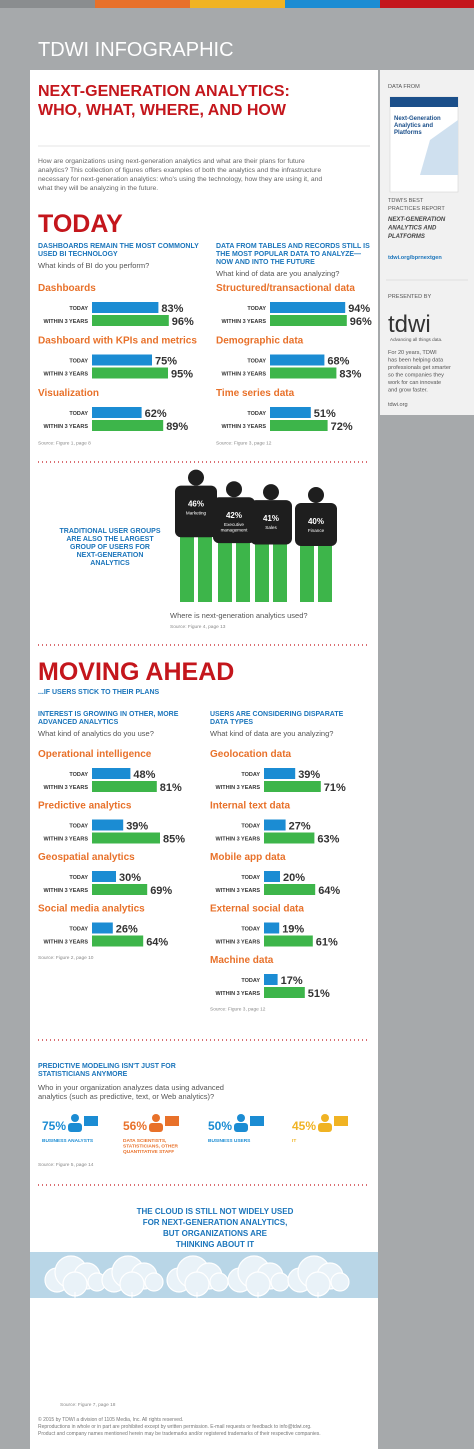 This screenshot has height=1449, width=474. What do you see at coordinates (257, 909) in the screenshot?
I see `item-label: External social data` at bounding box center [257, 909].